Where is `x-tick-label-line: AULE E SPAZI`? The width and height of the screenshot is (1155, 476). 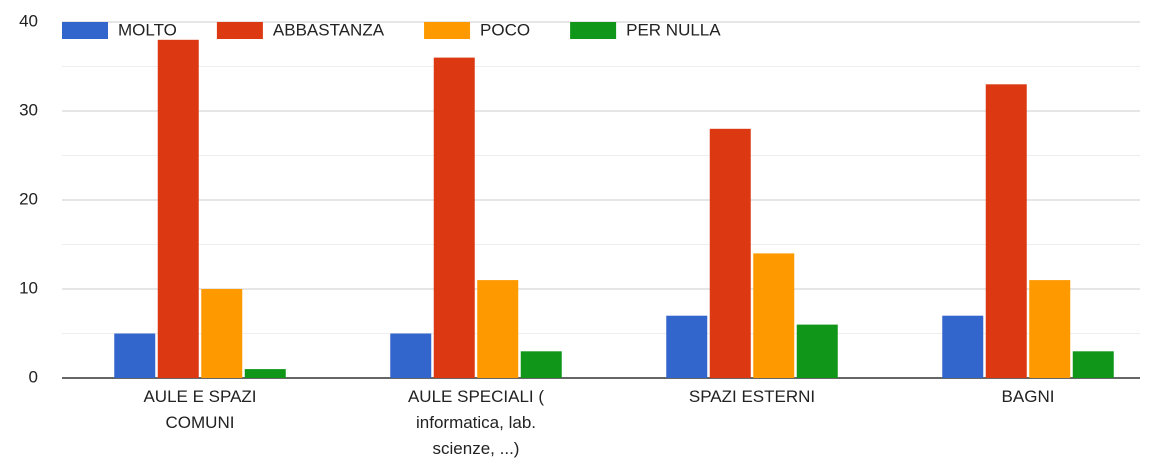 x-tick-label-line: AULE E SPAZI is located at coordinates (199, 396).